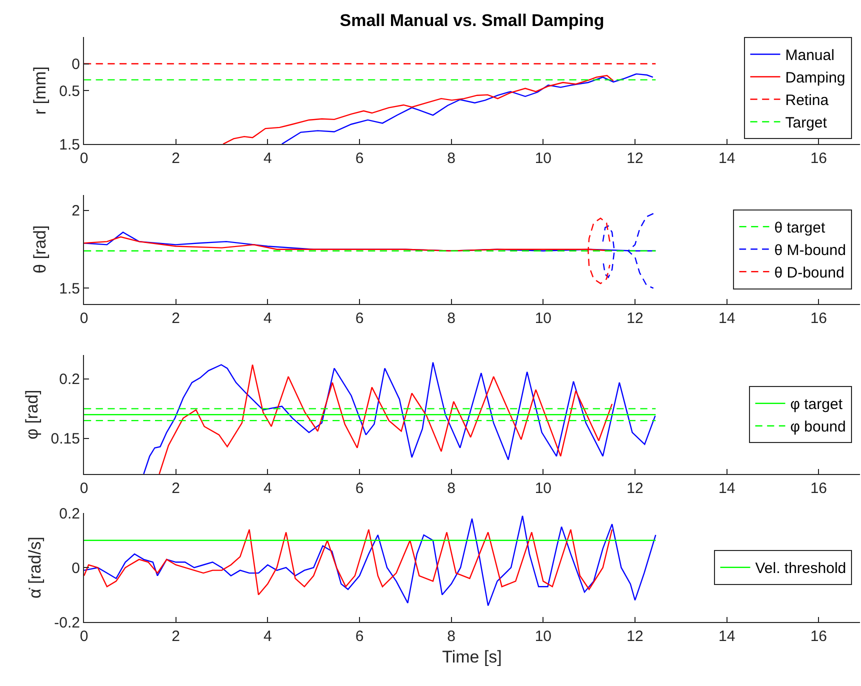 This screenshot has width=861, height=686. I want to click on legend-label: Target, so click(806, 123).